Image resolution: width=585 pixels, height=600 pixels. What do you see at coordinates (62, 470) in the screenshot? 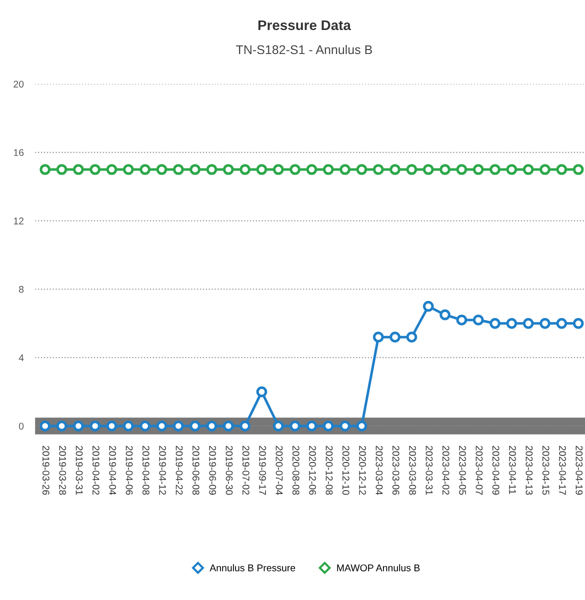
I see `x-tick-label: 2019-03-28` at bounding box center [62, 470].